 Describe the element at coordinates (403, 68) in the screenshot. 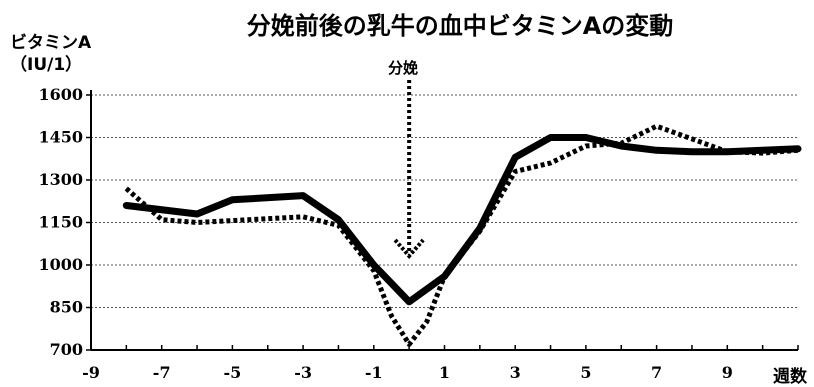

I see `annotation-label: 分娩` at that location.